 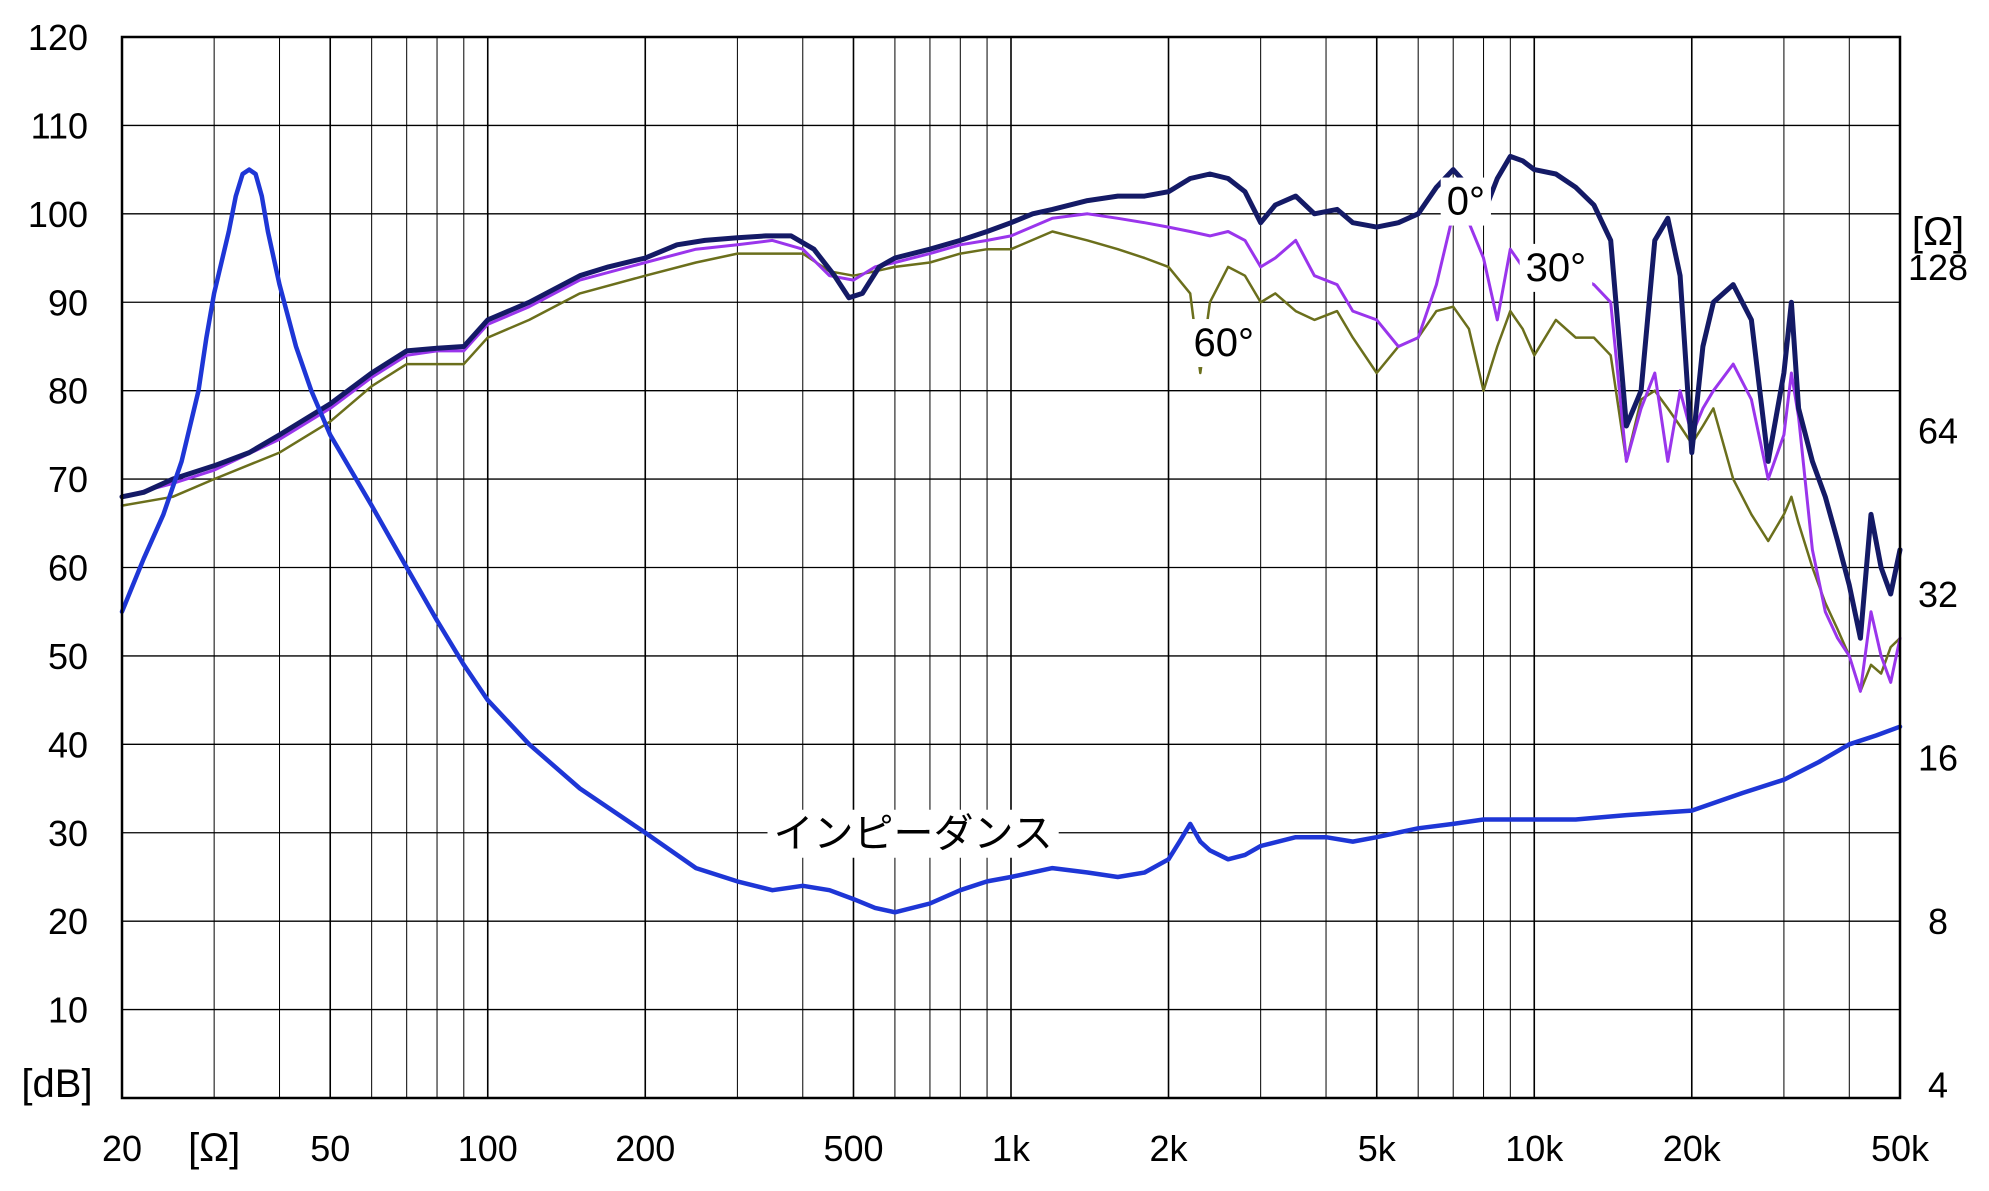 What do you see at coordinates (1011, 1148) in the screenshot?
I see `x-tick-label: 1k` at bounding box center [1011, 1148].